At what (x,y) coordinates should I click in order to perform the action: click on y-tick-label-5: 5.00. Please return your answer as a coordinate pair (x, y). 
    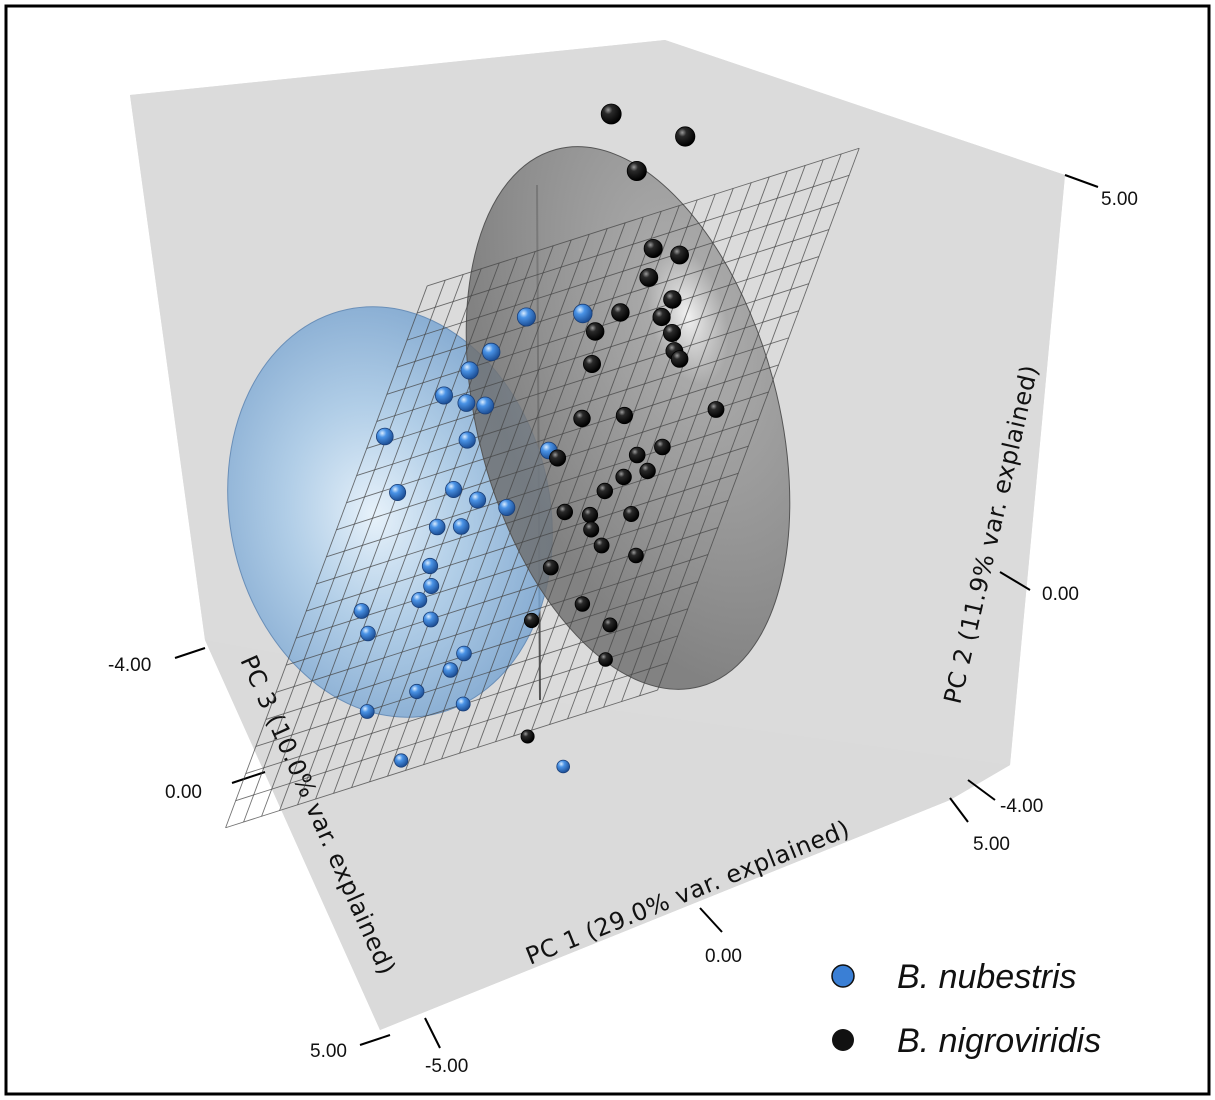
    Looking at the image, I should click on (1119, 199).